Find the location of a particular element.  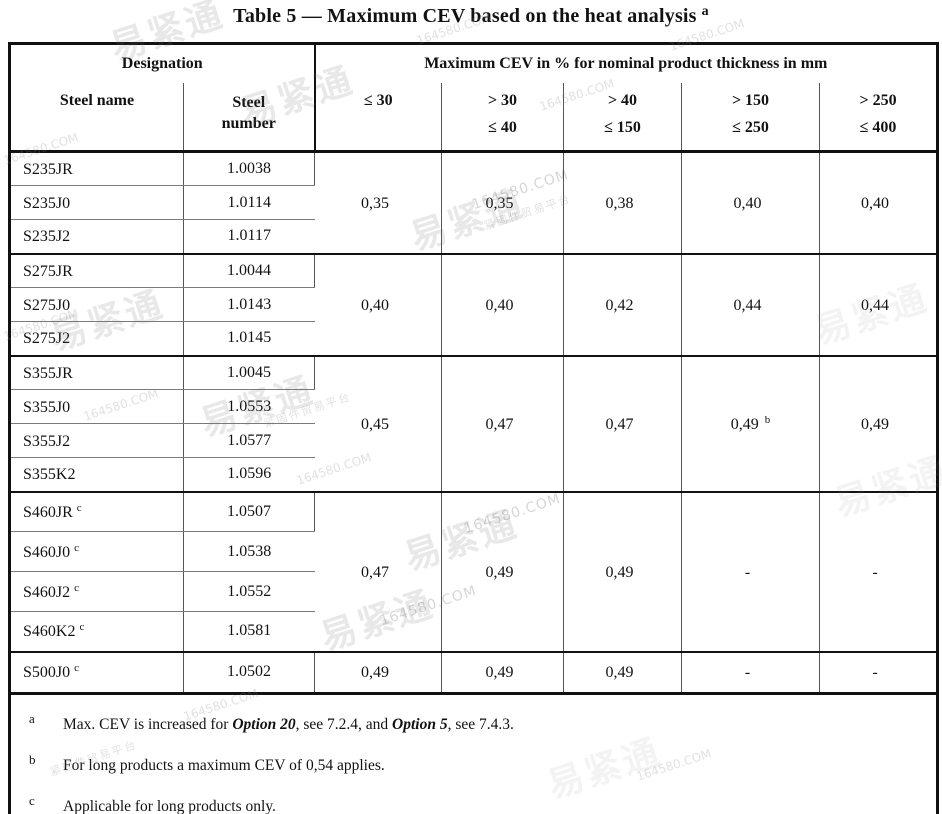

table-row: S275JR 1.0044 0,40 0,40 0,42 0,44 0,44 is located at coordinates (473, 305).